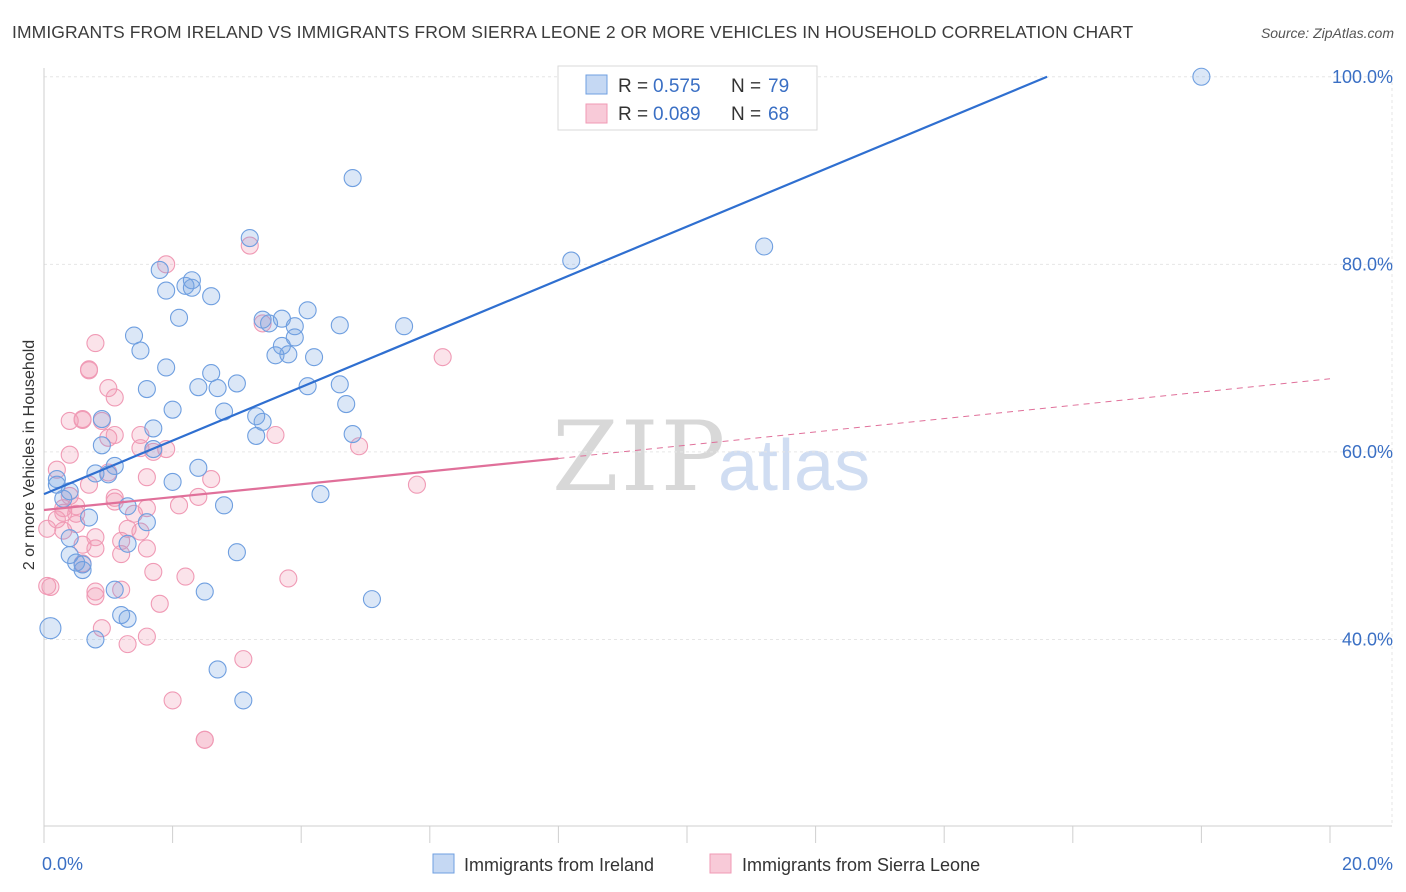  I want to click on bottom-legend-swatch-sierra, so click(720, 863).